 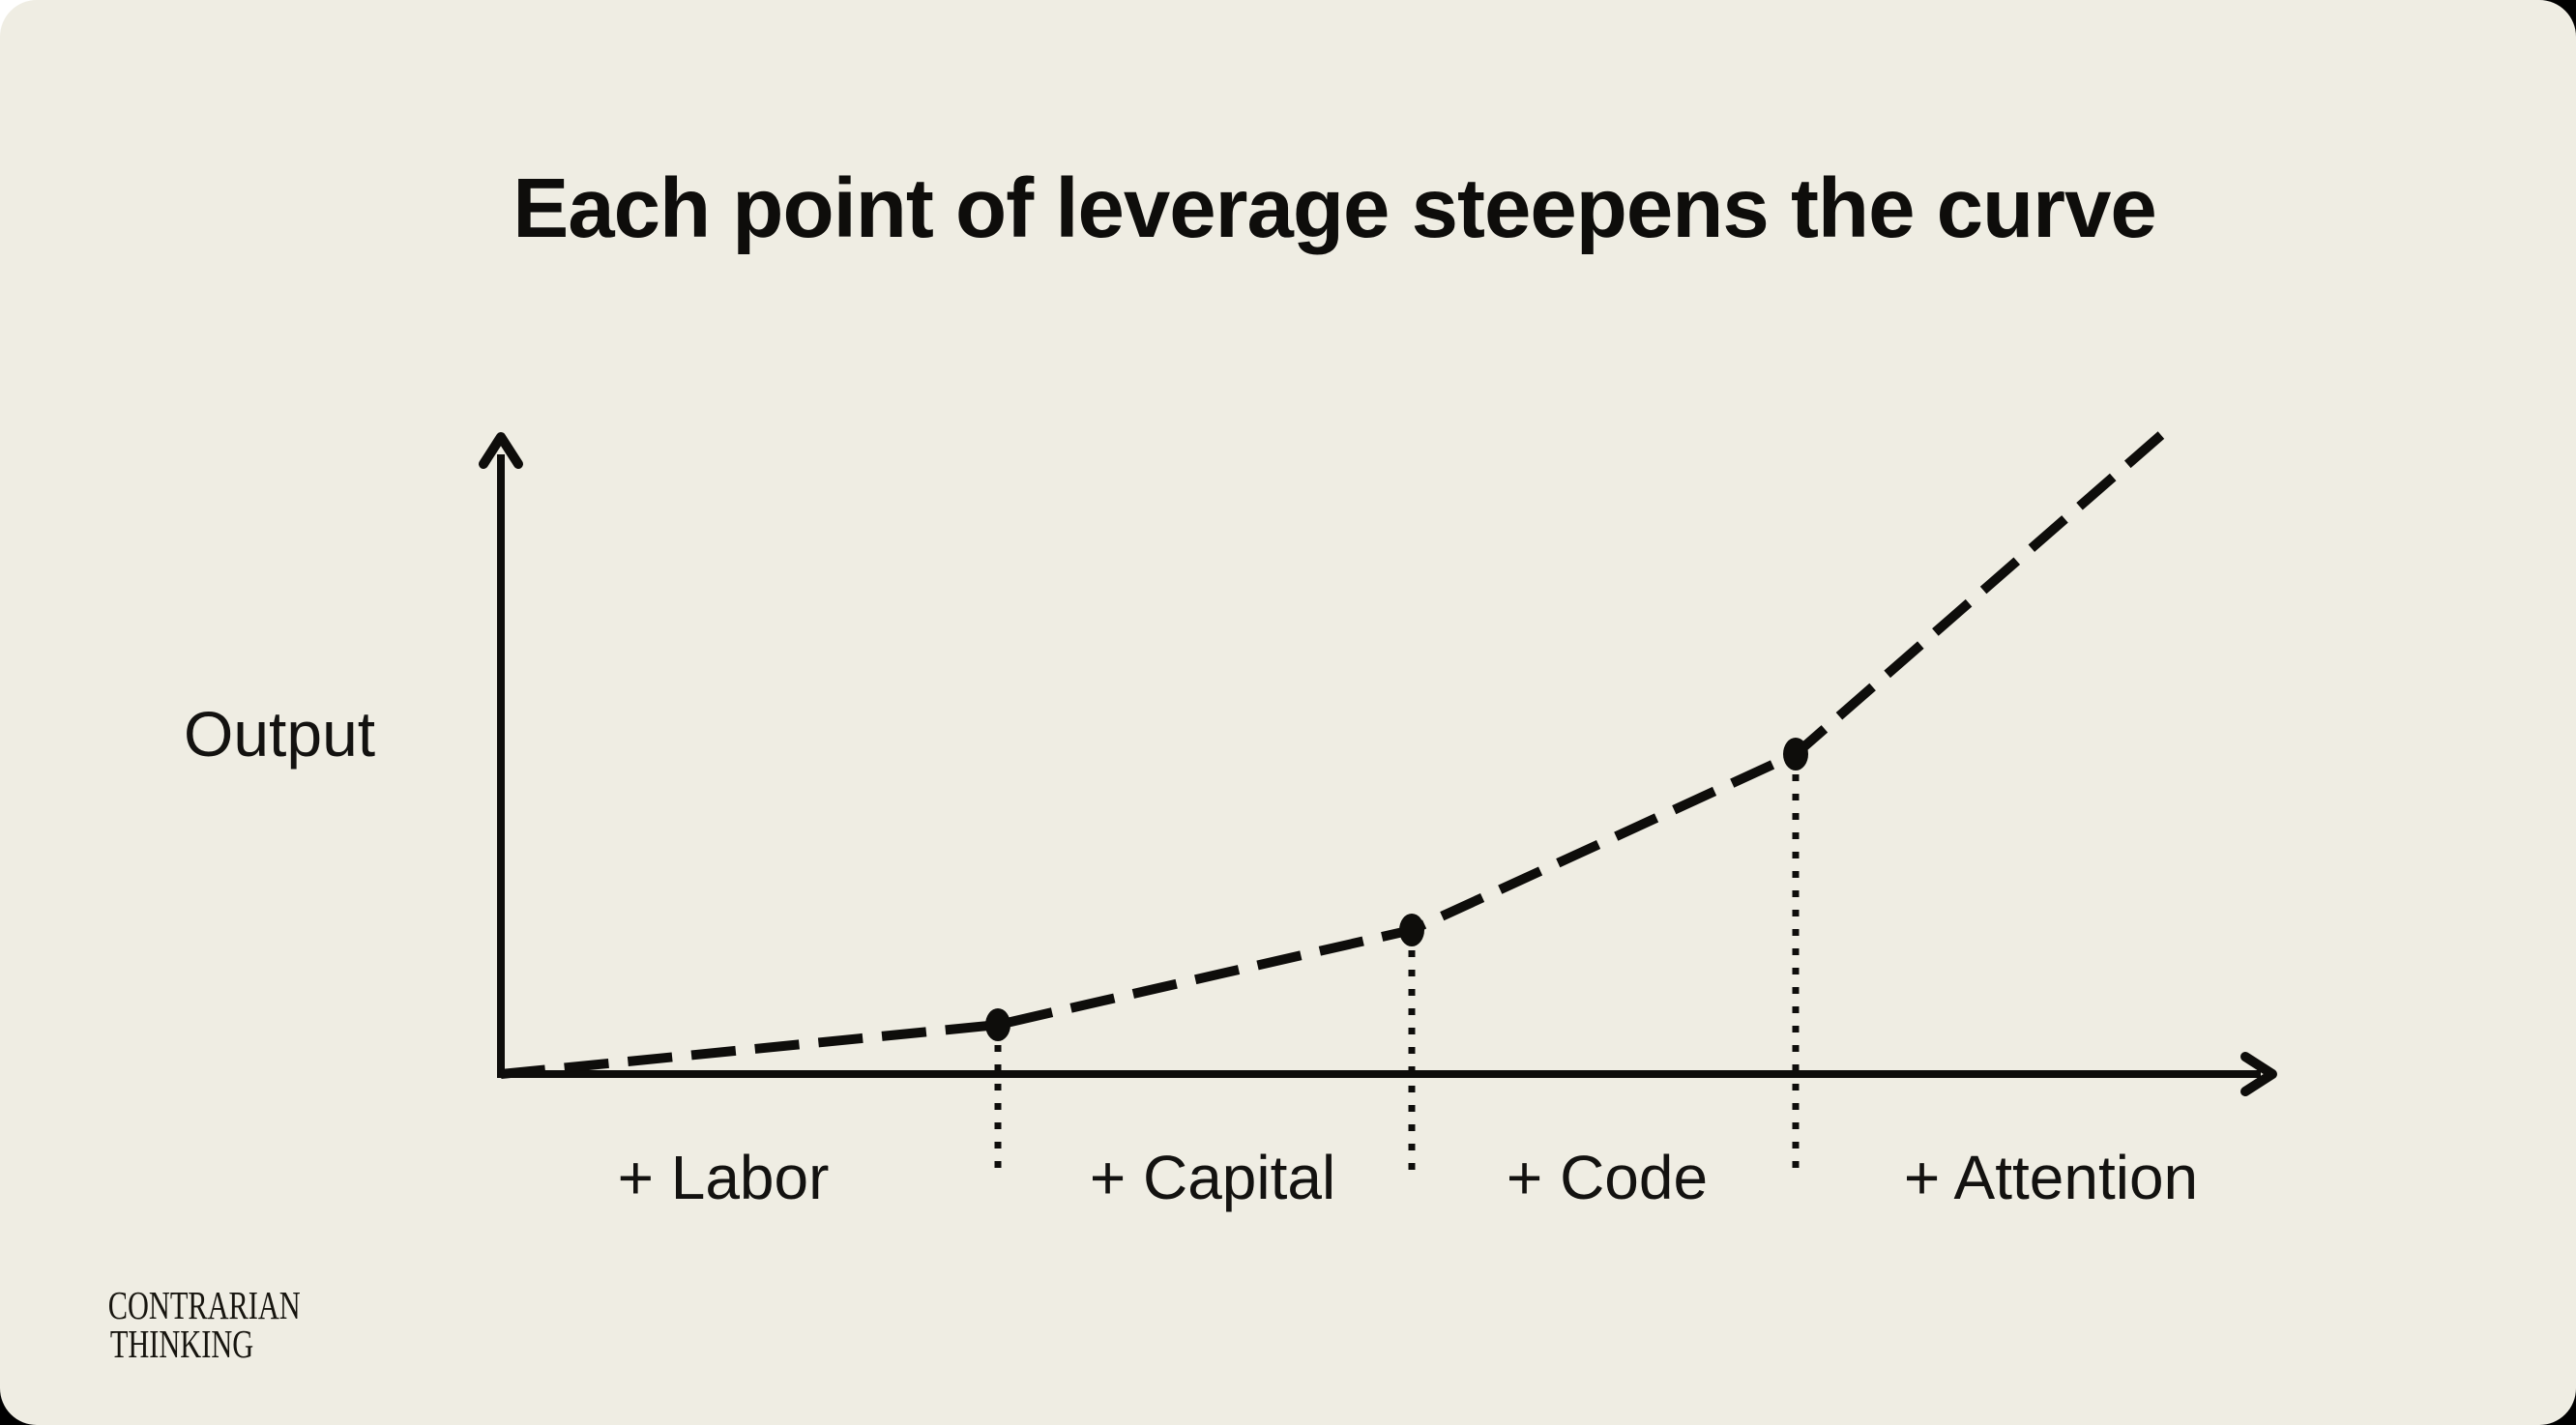 I want to click on x-axis-arrowhead-icon, so click(x=2258, y=1074).